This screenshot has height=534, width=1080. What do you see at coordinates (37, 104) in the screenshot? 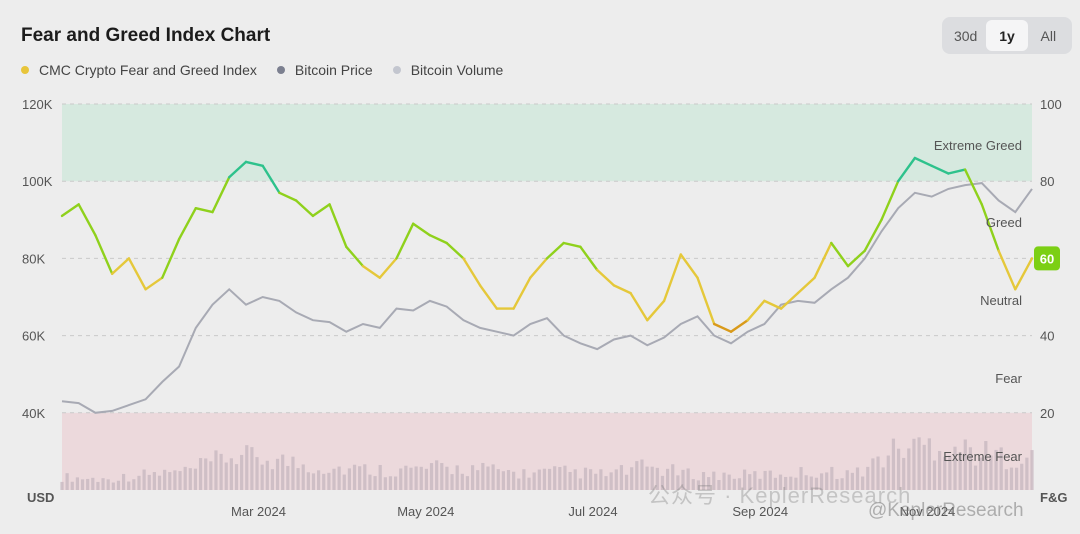
I see `left-axis-tick: 120K` at bounding box center [37, 104].